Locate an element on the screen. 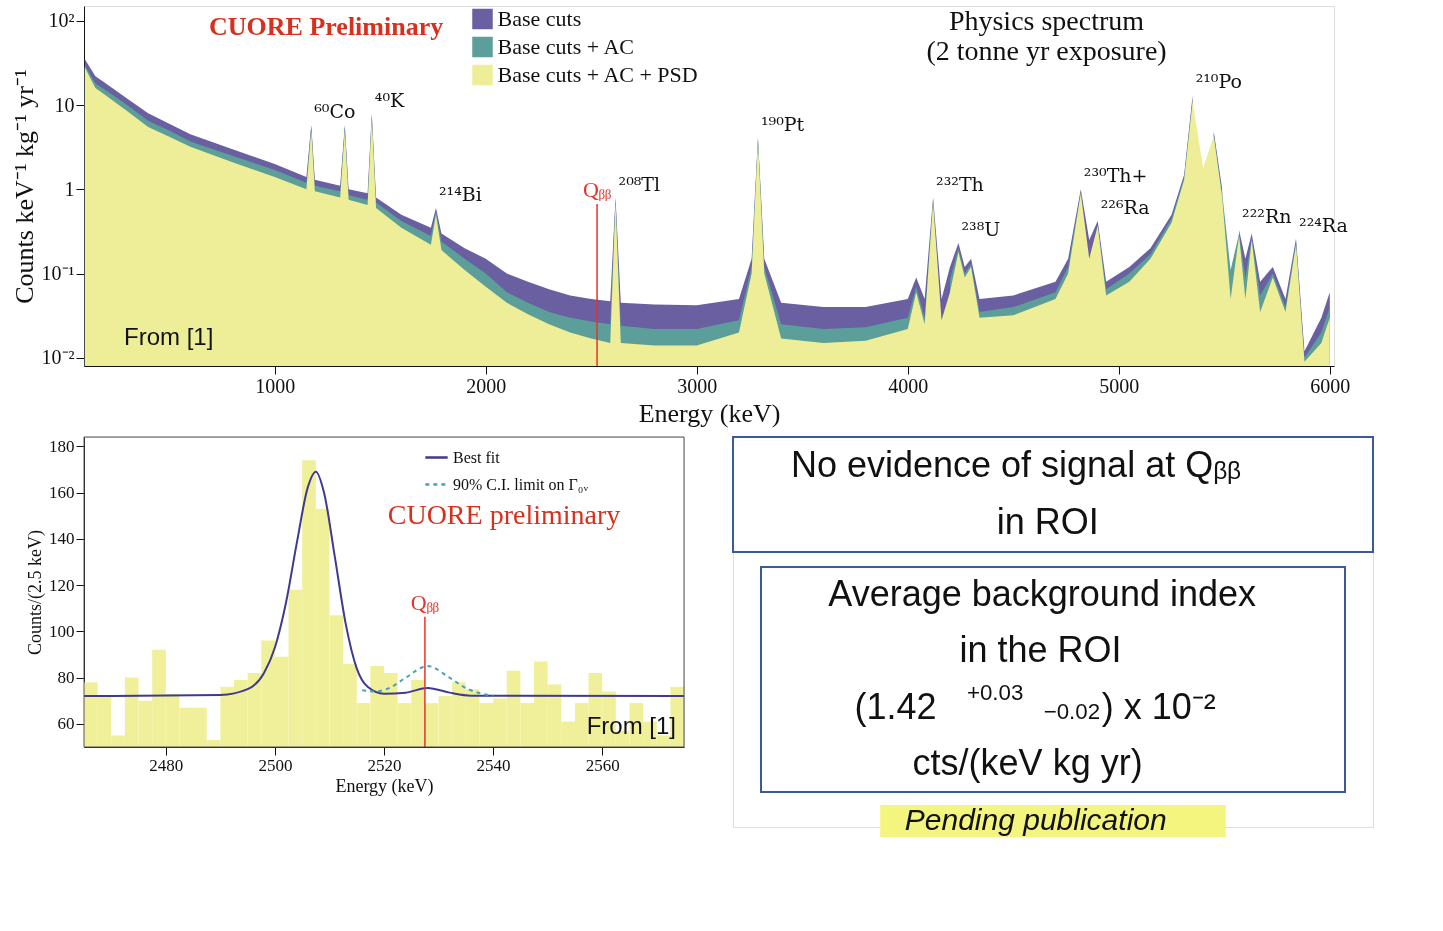 This screenshot has width=1443, height=931. annotation: ²⁰⁸Tl is located at coordinates (639, 183).